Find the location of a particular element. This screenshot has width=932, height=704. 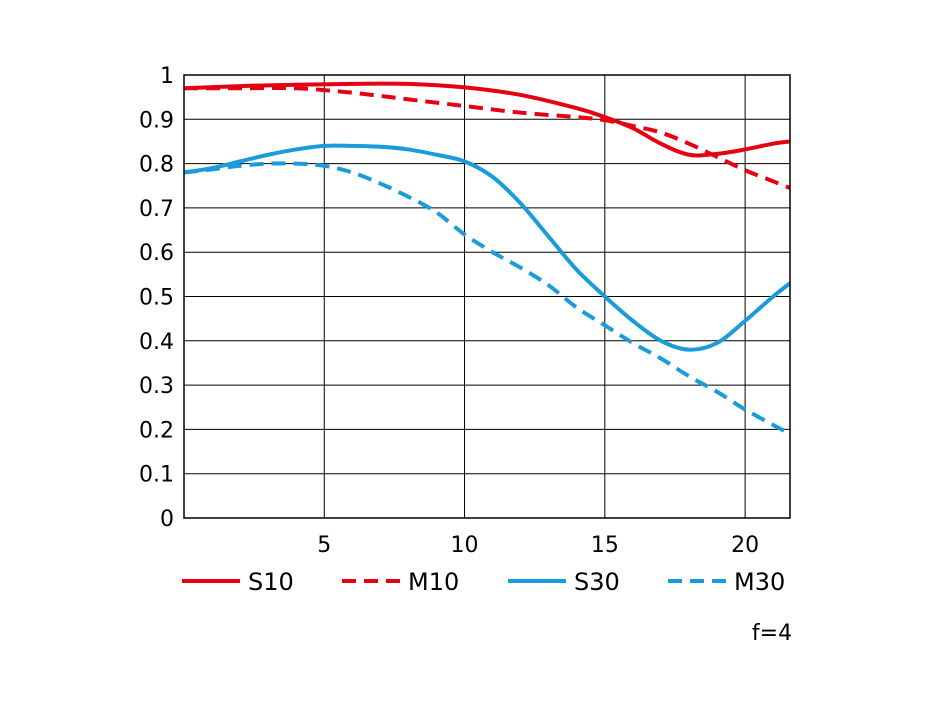

y-tick-label: 0.7 is located at coordinates (156, 209).